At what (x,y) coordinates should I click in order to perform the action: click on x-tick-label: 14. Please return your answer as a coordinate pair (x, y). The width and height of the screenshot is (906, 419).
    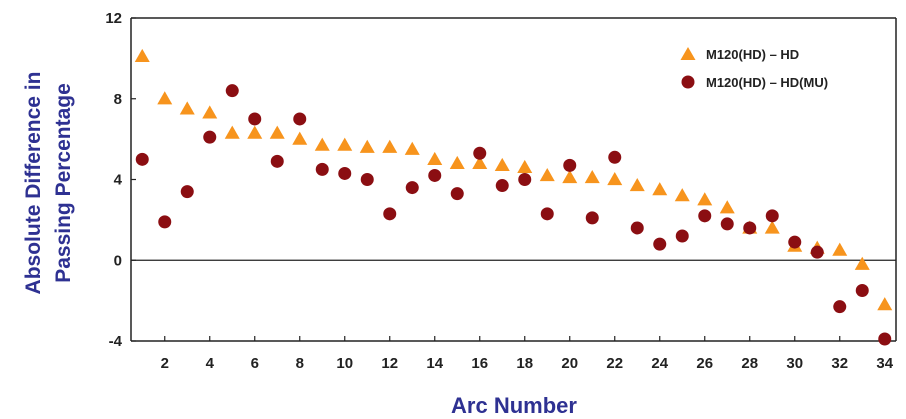
    Looking at the image, I should click on (434, 363).